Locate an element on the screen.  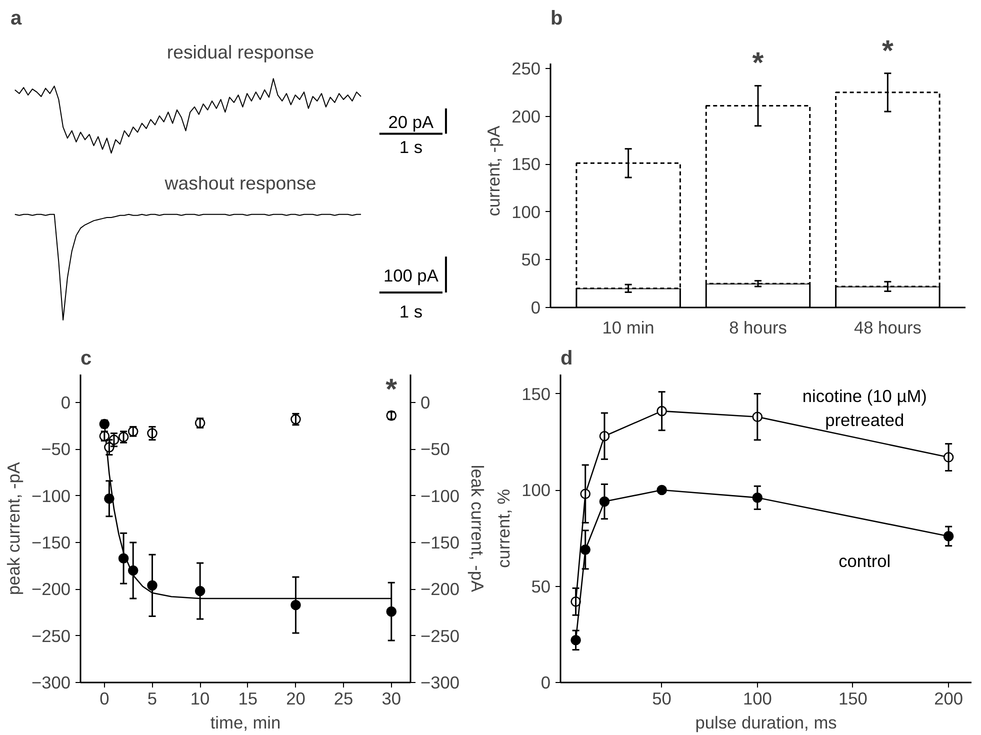
y2-tick-label: −100 is located at coordinates (440, 496).